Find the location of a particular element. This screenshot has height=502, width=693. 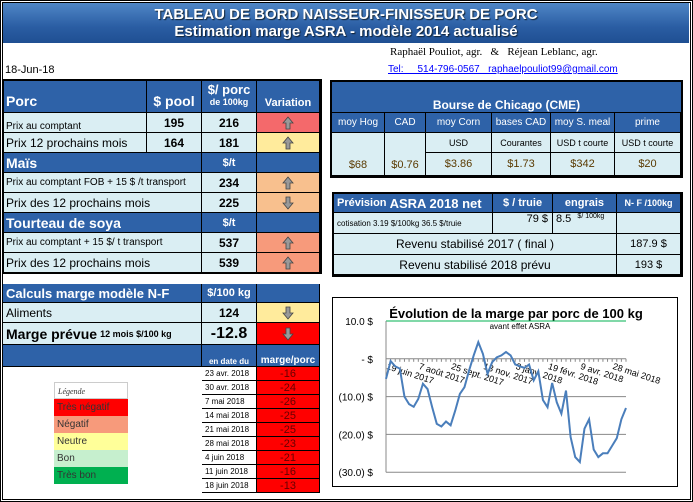

chicago-value: $0.76 is located at coordinates (405, 154).